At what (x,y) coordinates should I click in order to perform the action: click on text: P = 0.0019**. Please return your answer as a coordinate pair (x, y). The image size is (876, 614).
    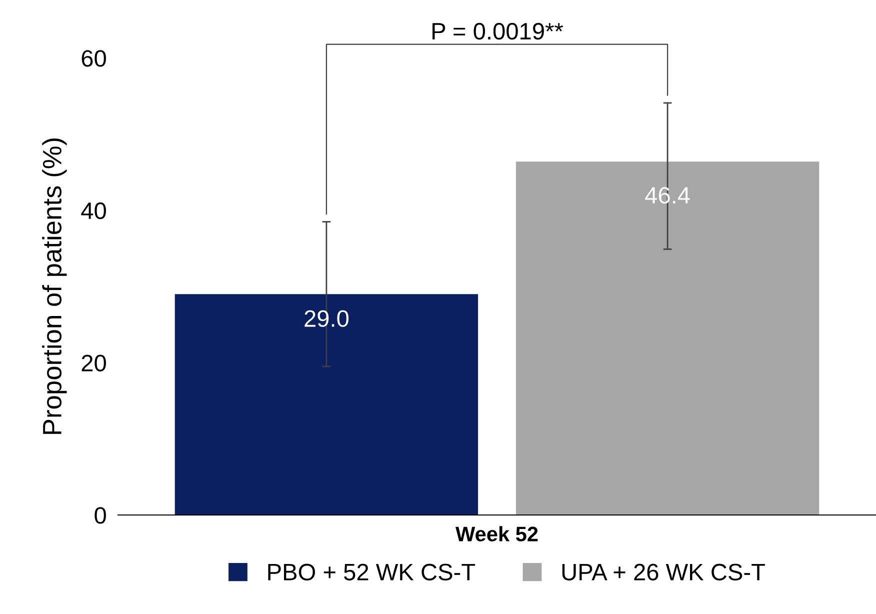
    Looking at the image, I should click on (498, 31).